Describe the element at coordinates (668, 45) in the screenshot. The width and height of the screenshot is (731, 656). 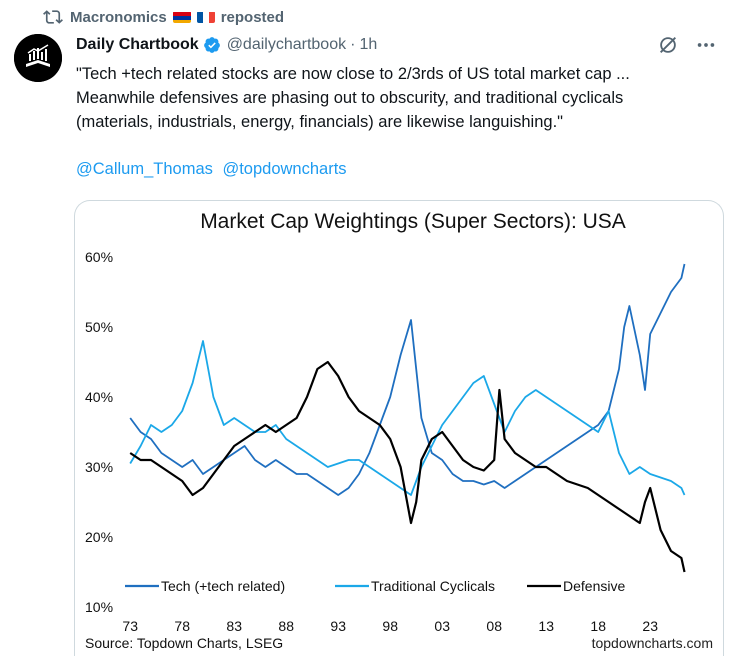
I see `grok-icon` at that location.